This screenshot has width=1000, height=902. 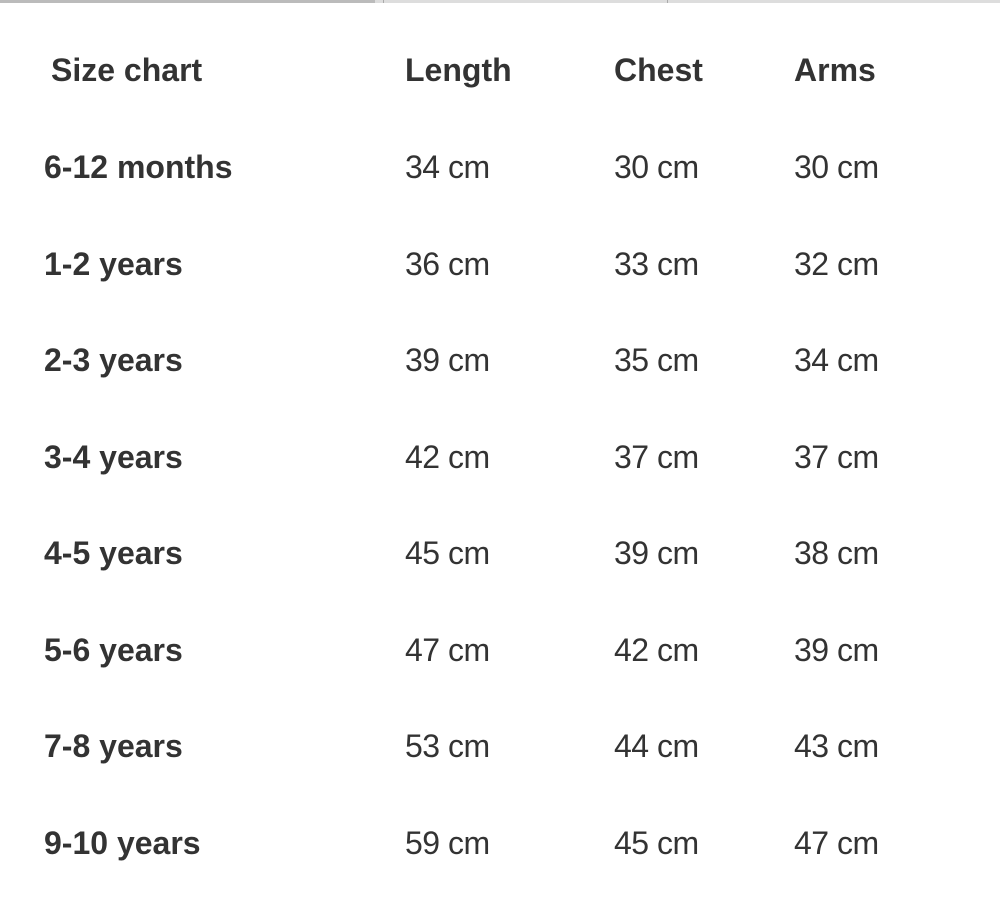 I want to click on table-row: 2-3 years 39 cm 35 cm 34 cm, so click(x=500, y=360).